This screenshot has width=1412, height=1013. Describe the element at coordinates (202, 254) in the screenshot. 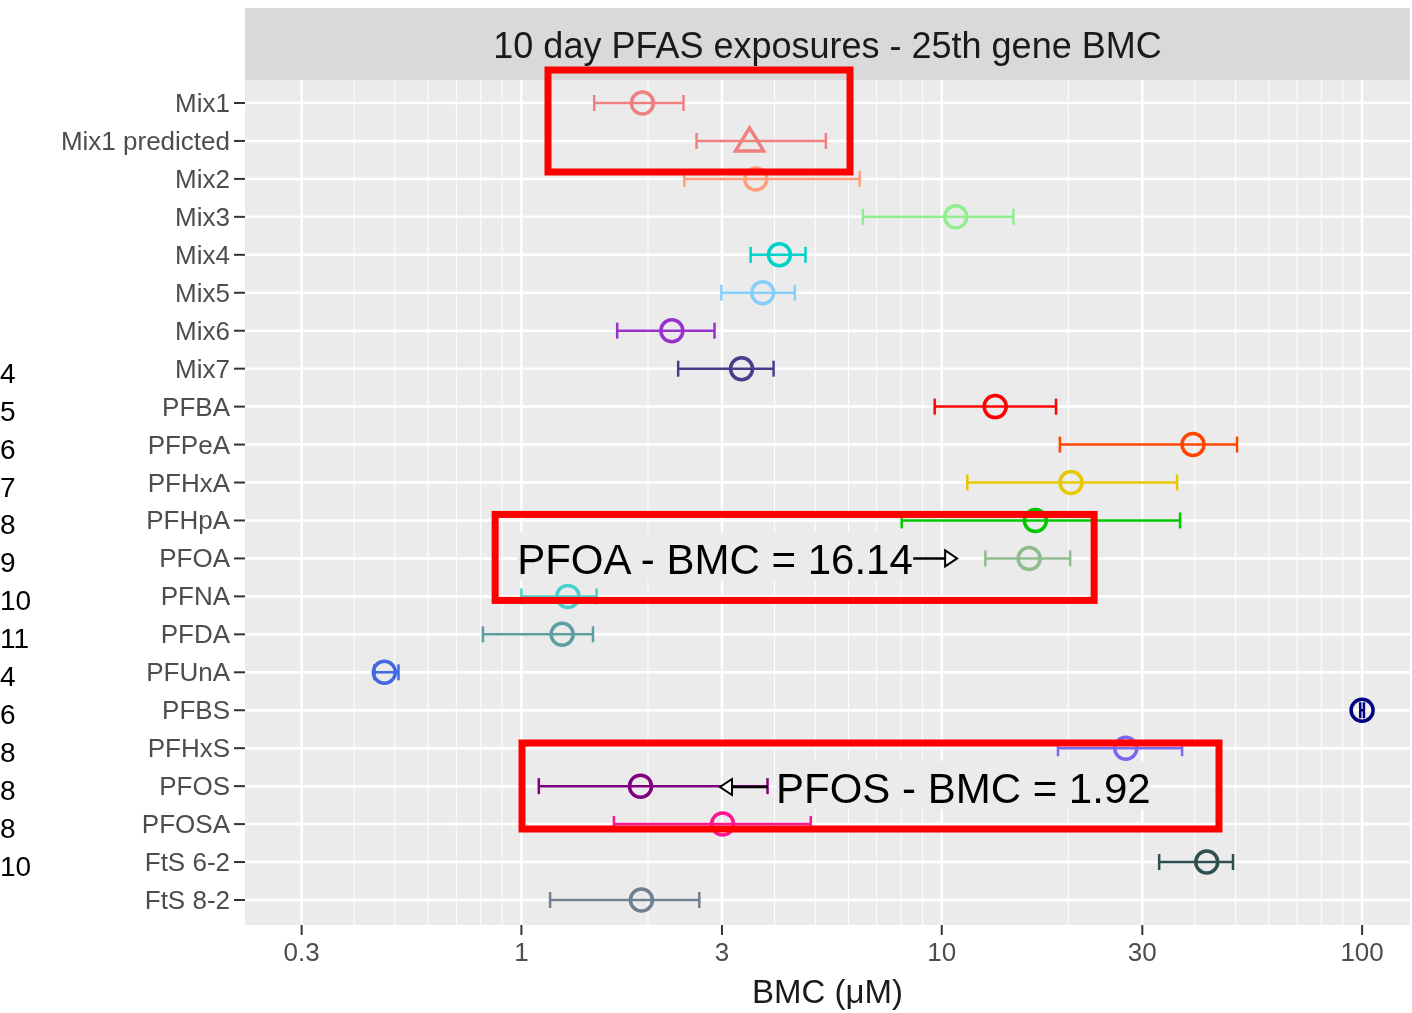

I see `y-tick-label: Mix4` at that location.